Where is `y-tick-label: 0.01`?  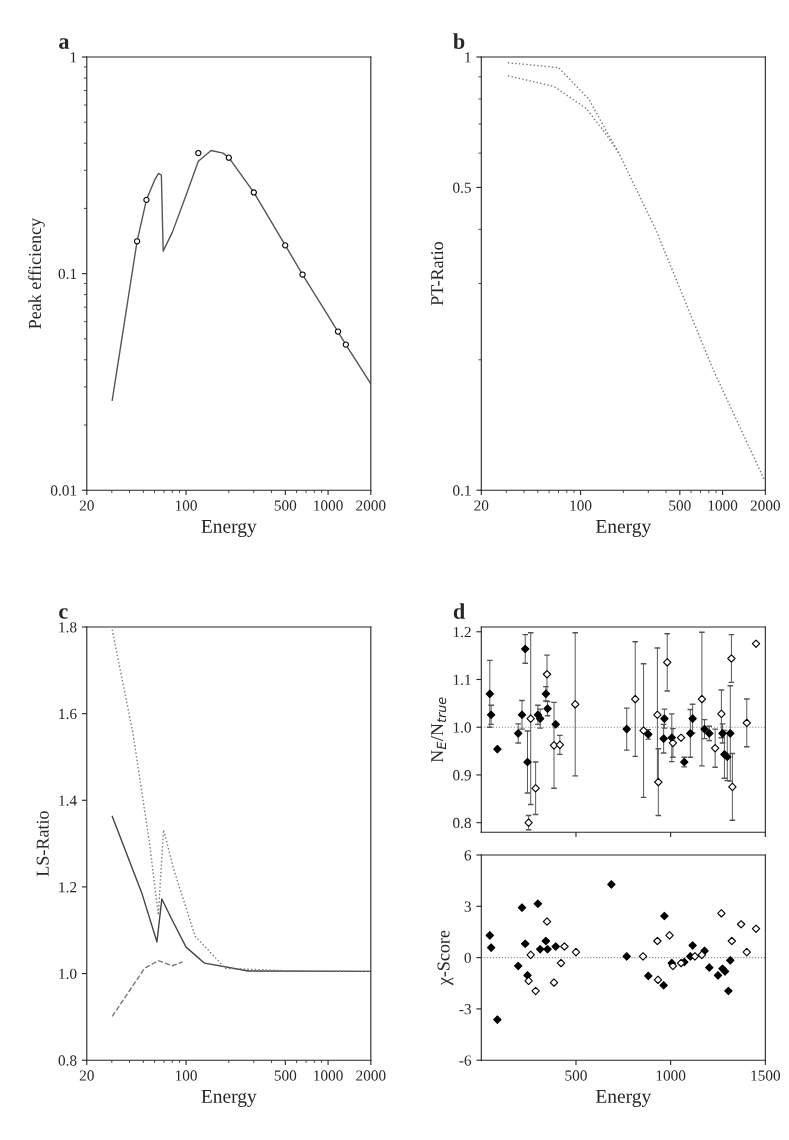
y-tick-label: 0.01 is located at coordinates (63, 490).